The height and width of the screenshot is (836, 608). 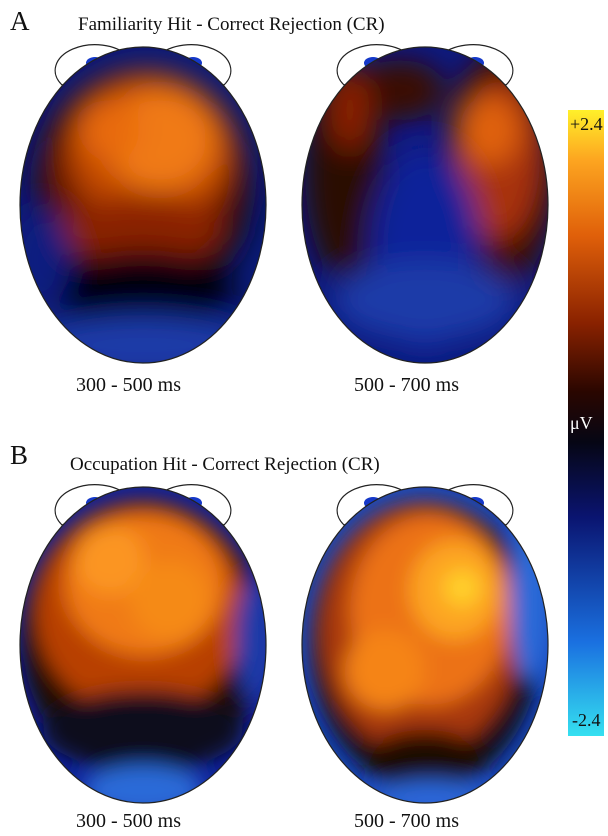 What do you see at coordinates (406, 385) in the screenshot?
I see `time-label-a-500-700: 500 - 700 ms` at bounding box center [406, 385].